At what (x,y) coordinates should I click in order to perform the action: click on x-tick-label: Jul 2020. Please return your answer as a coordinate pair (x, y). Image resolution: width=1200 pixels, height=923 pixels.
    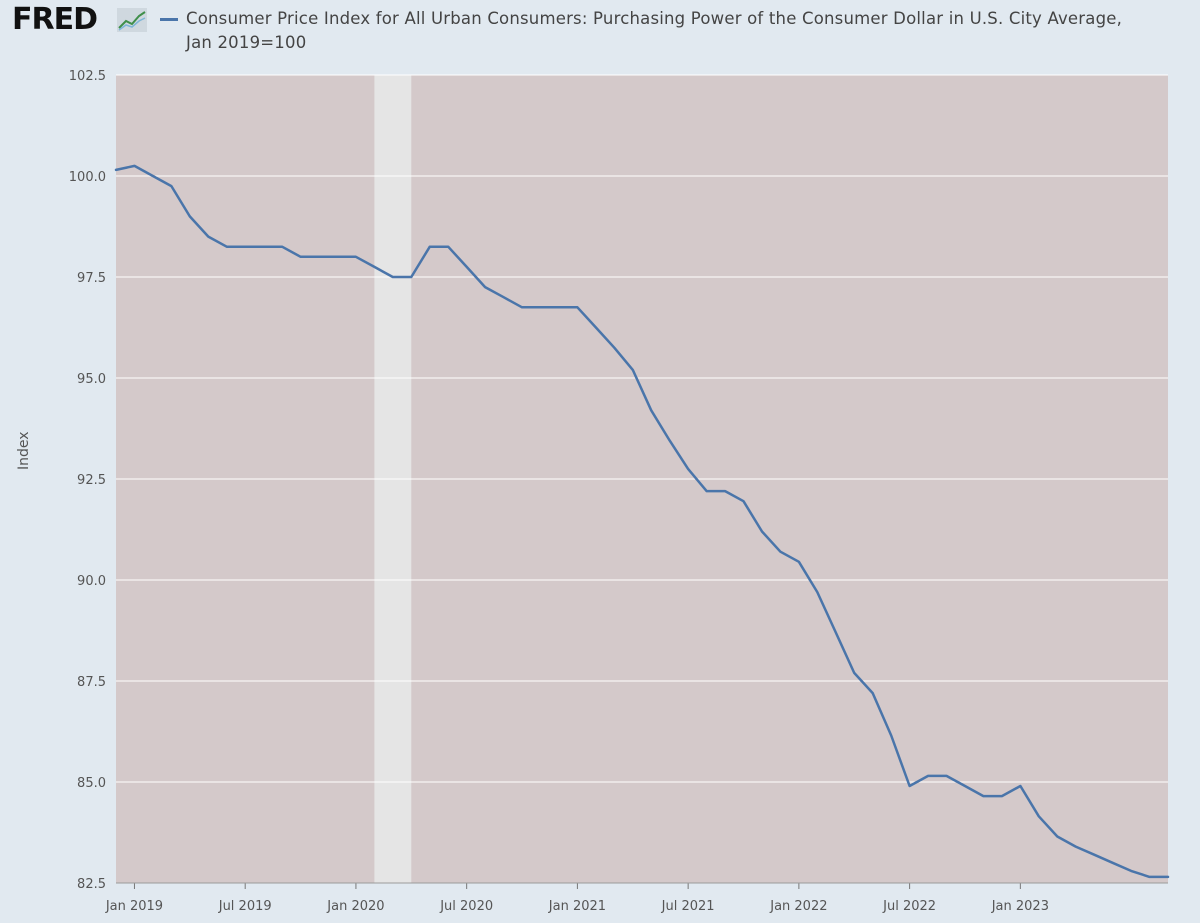
    Looking at the image, I should click on (466, 906).